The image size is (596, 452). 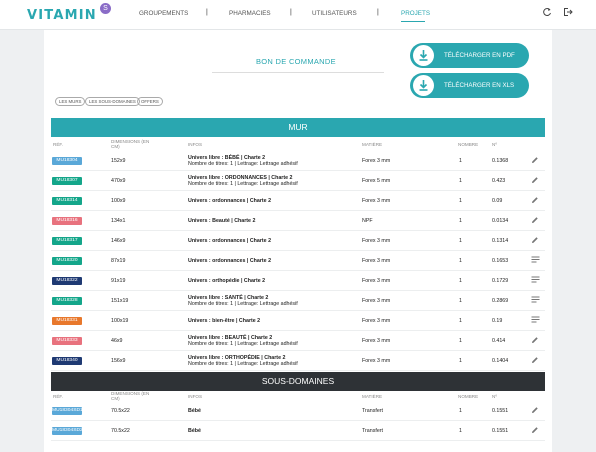 I want to click on nav-utilisateurs: UTILISATEURS, so click(x=334, y=13).